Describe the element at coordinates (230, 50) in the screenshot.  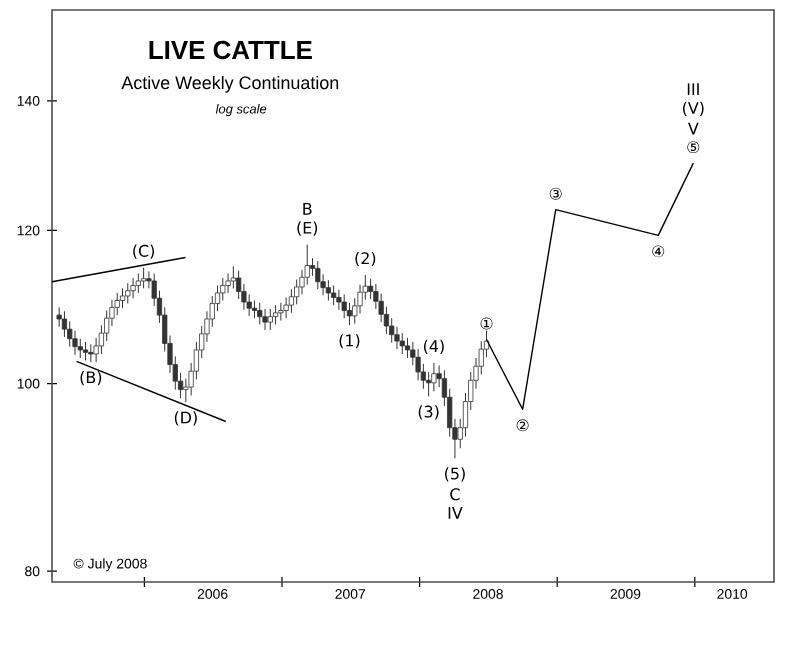
I see `text: LIVE CATTLE` at that location.